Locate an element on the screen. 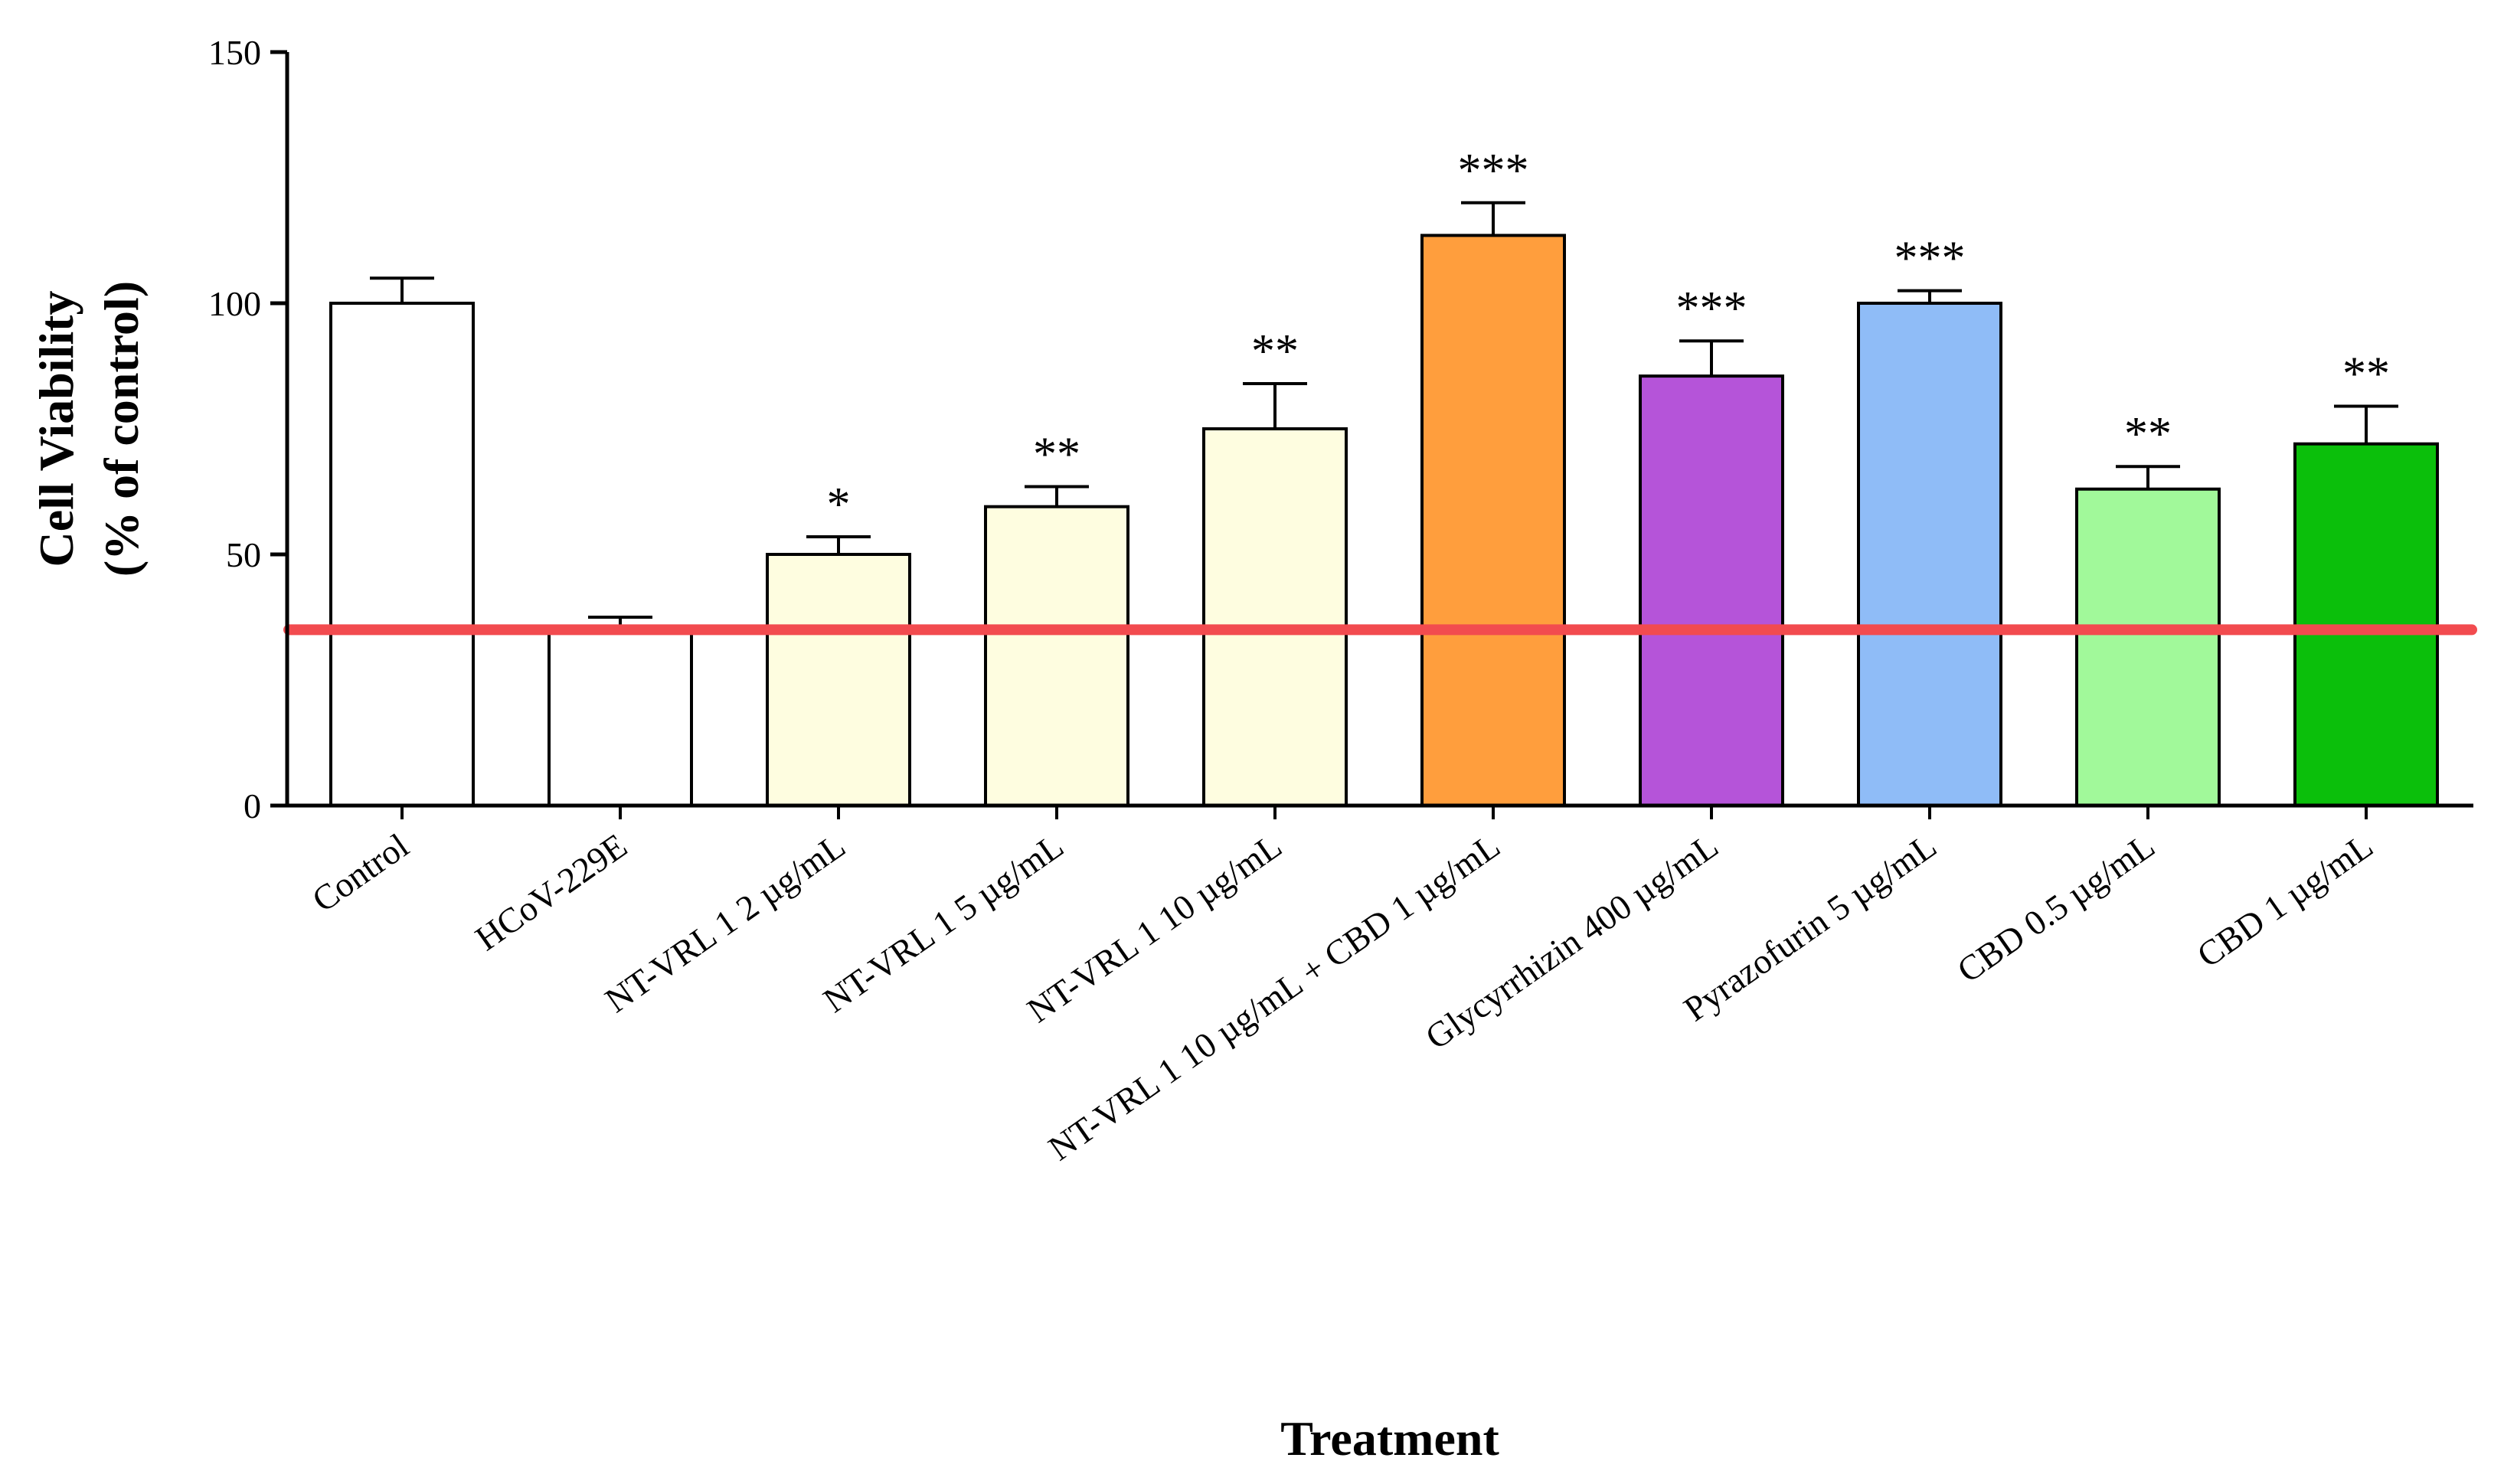 This screenshot has height=1484, width=2504. y-axis-title-line-2: (% of control) is located at coordinates (121, 429).